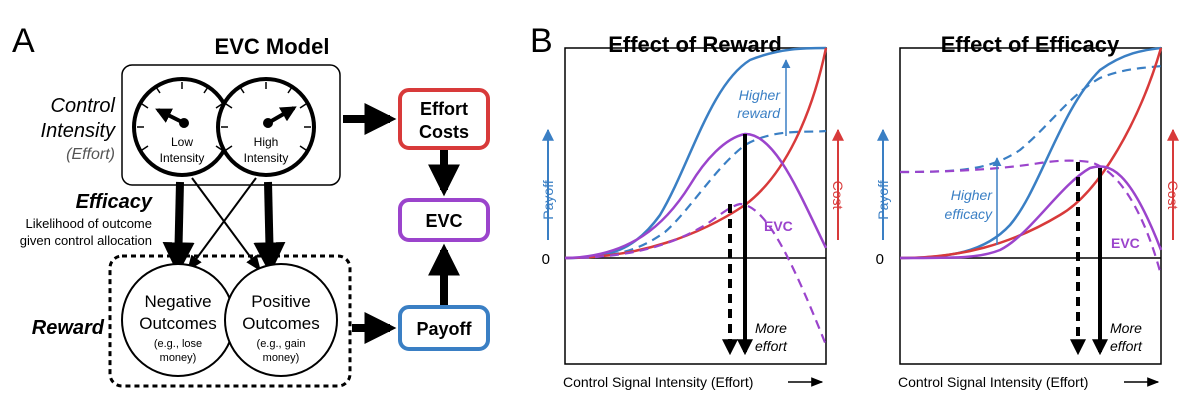 Image resolution: width=1200 pixels, height=404 pixels. Describe the element at coordinates (548, 200) in the screenshot. I see `reward-payoff-axis-label: Payoff` at that location.